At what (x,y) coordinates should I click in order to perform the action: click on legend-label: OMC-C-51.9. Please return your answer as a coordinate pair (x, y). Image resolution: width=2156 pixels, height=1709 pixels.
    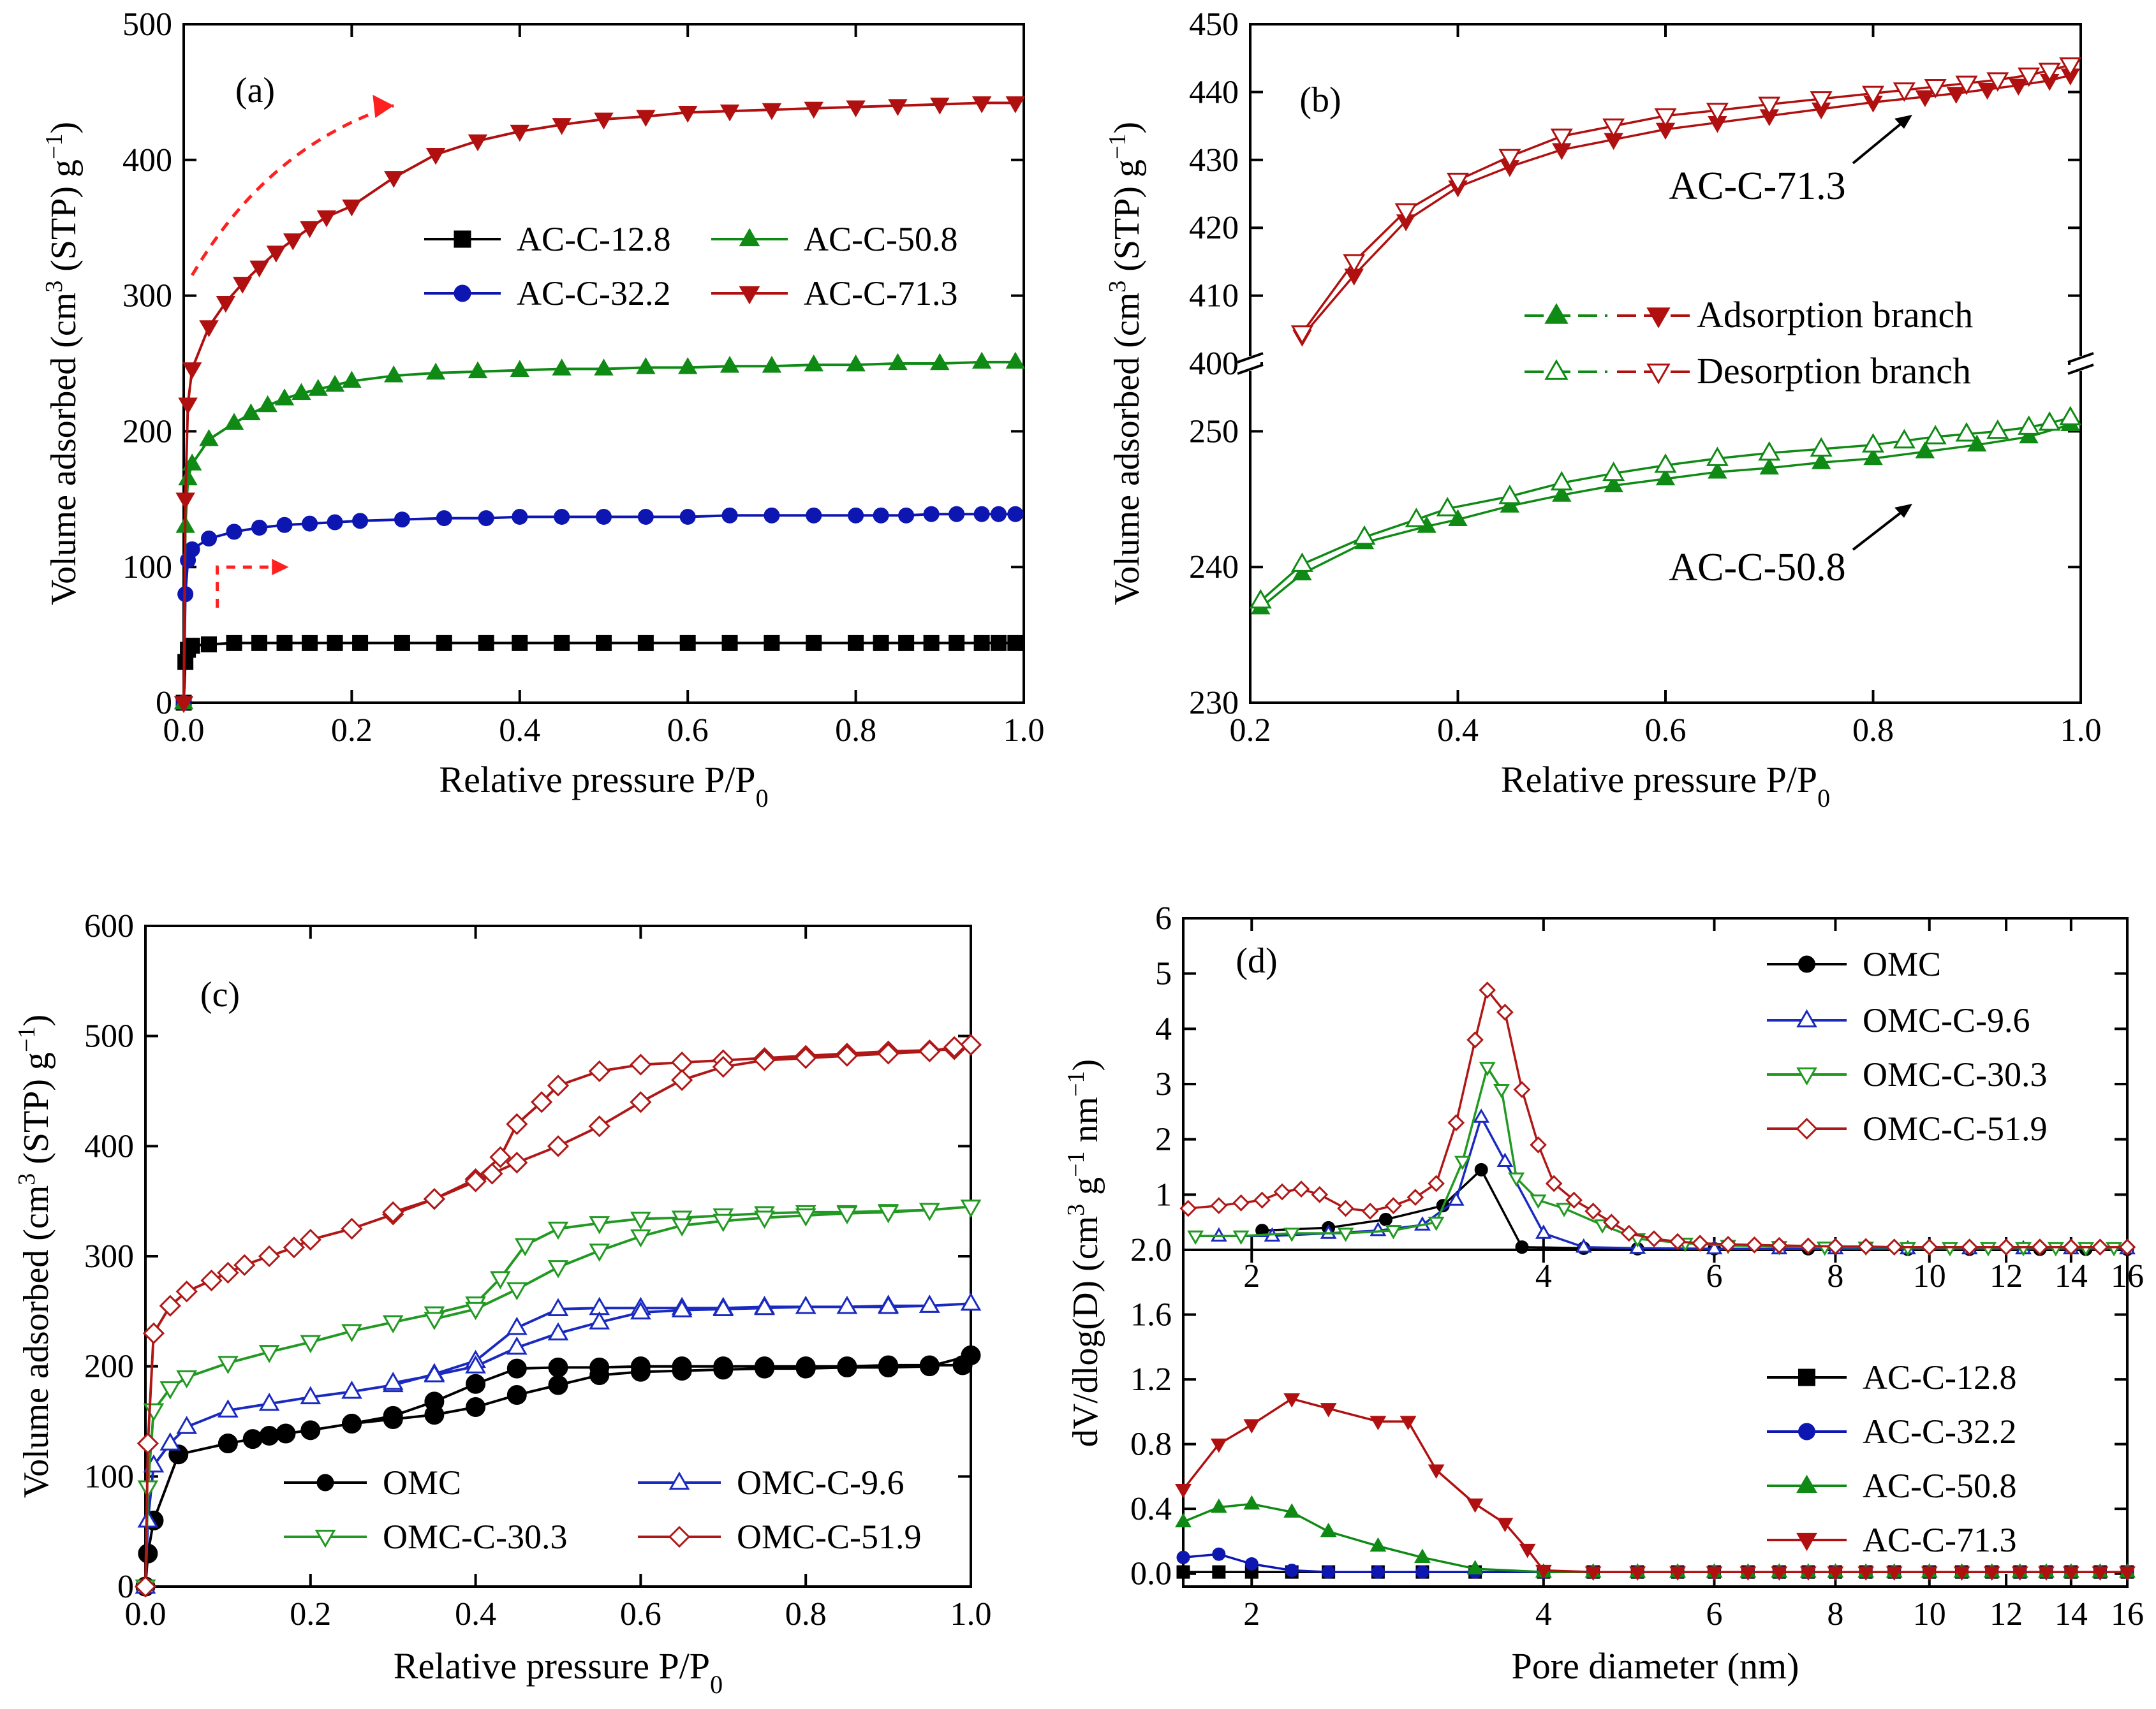
    Looking at the image, I should click on (1955, 1129).